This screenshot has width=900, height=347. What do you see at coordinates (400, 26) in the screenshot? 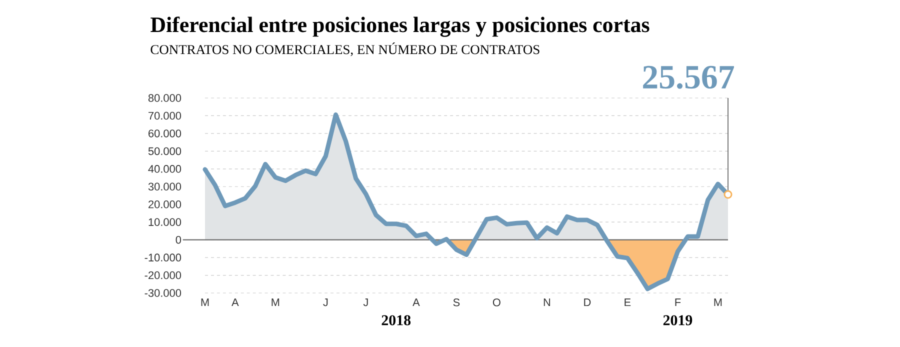
I see `chart-title: Diferencial entre posiciones largas y posiciones cortas` at bounding box center [400, 26].